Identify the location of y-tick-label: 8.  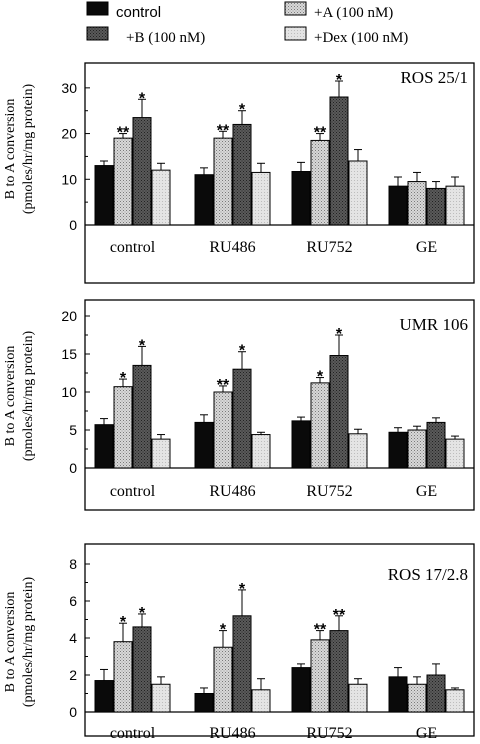
(73, 564).